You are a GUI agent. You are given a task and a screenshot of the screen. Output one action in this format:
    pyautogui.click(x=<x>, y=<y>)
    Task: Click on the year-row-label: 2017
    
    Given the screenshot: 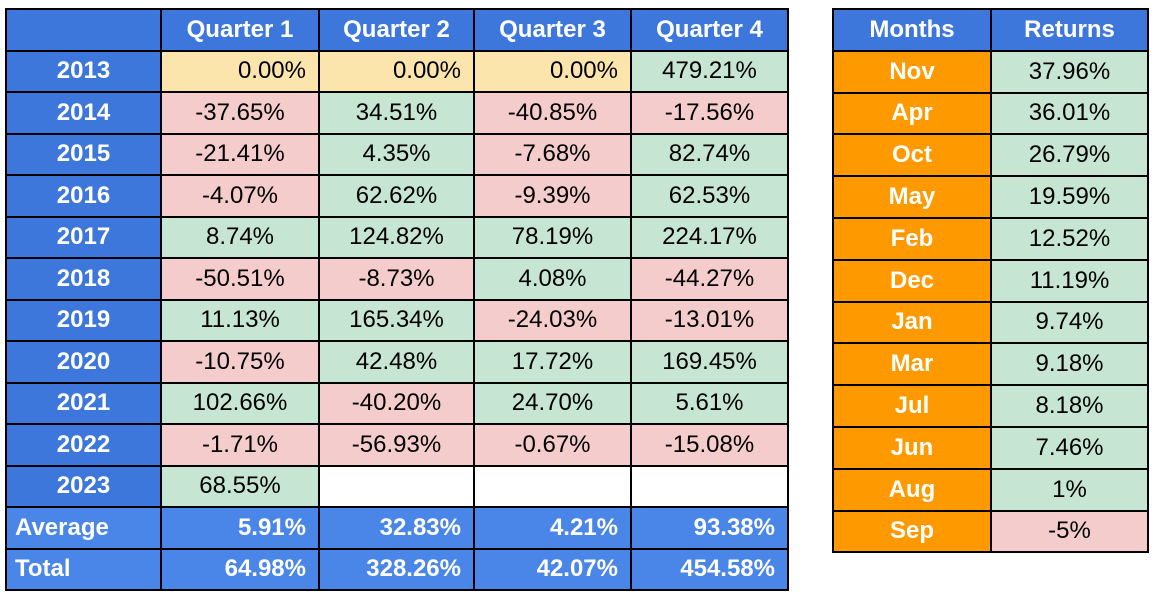 What is the action you would take?
    pyautogui.click(x=83, y=237)
    